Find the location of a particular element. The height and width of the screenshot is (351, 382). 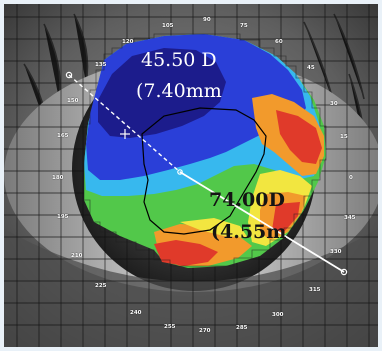

degree-label: 225 is located at coordinates (101, 286).